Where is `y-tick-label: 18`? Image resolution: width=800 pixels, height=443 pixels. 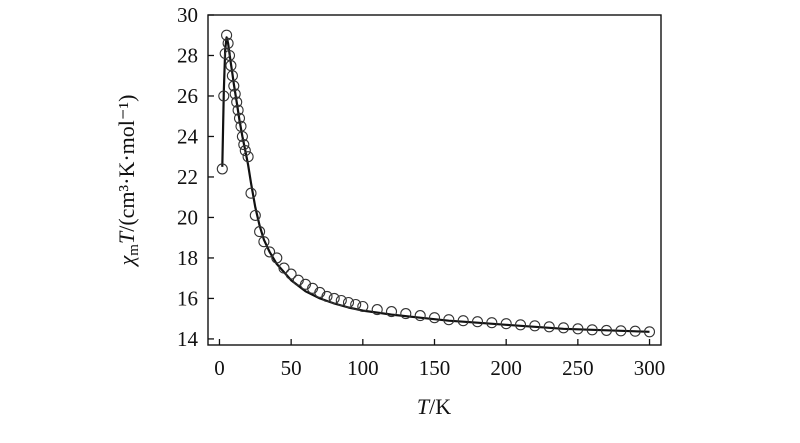 y-tick-label: 18 is located at coordinates (187, 258).